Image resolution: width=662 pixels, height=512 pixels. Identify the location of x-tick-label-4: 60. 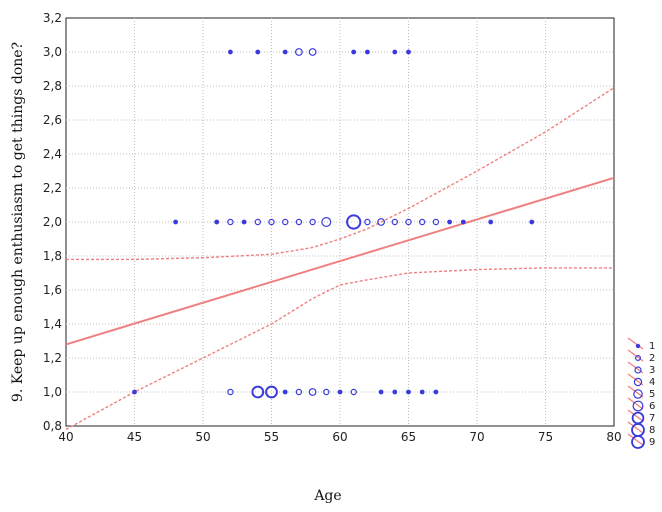
(339, 437).